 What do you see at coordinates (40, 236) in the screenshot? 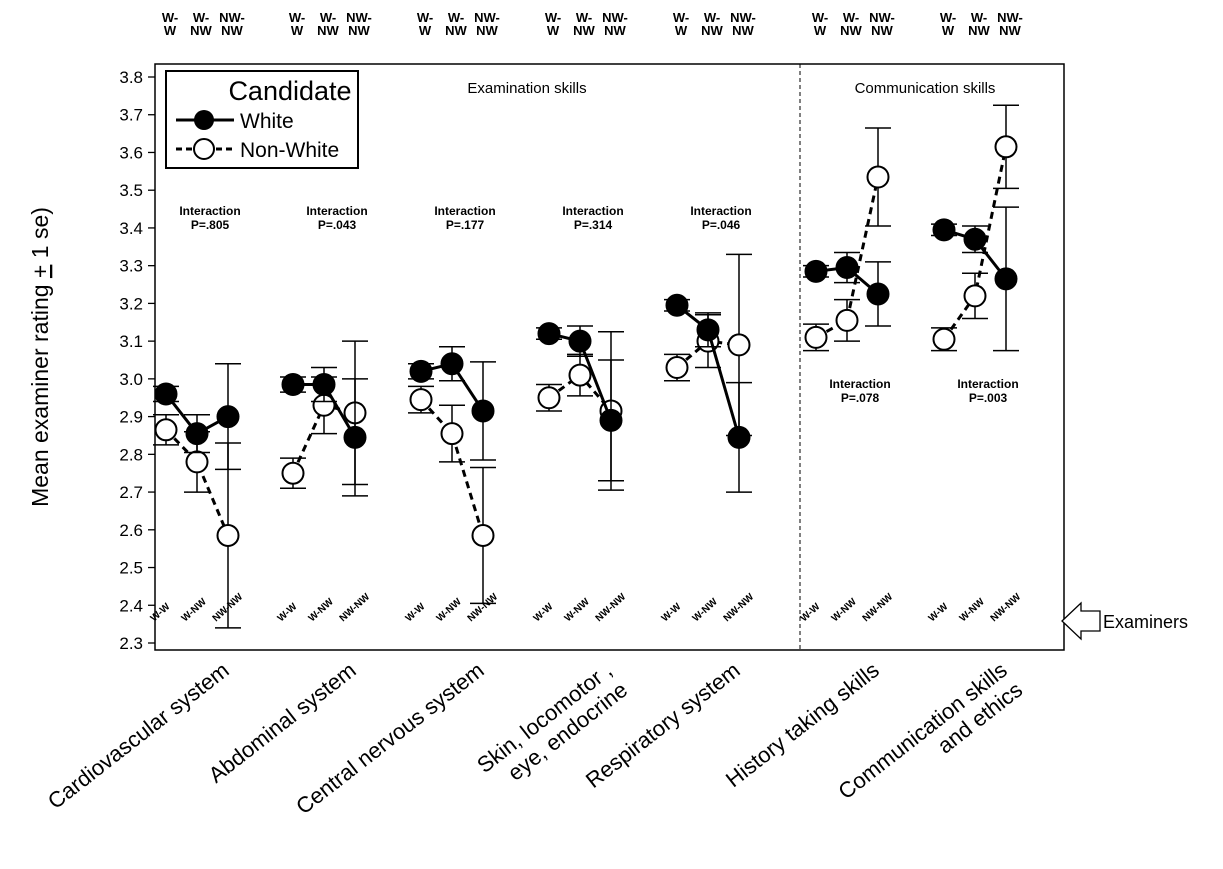
I see `y-axis-label-tail: 1 se)` at bounding box center [40, 236].